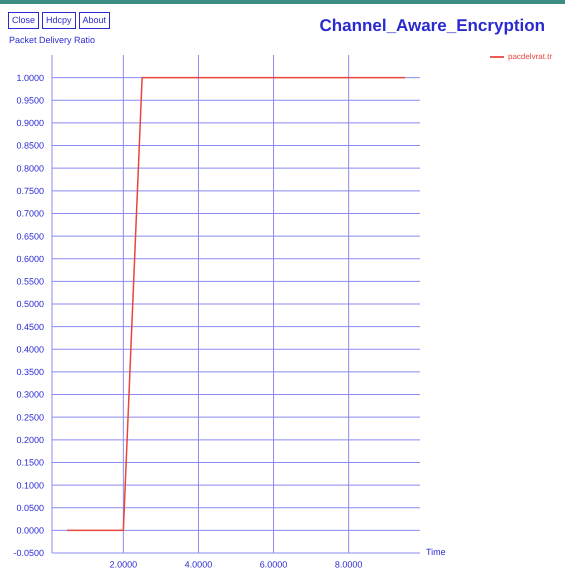 This screenshot has height=571, width=565. I want to click on x-axis-title: Time, so click(436, 552).